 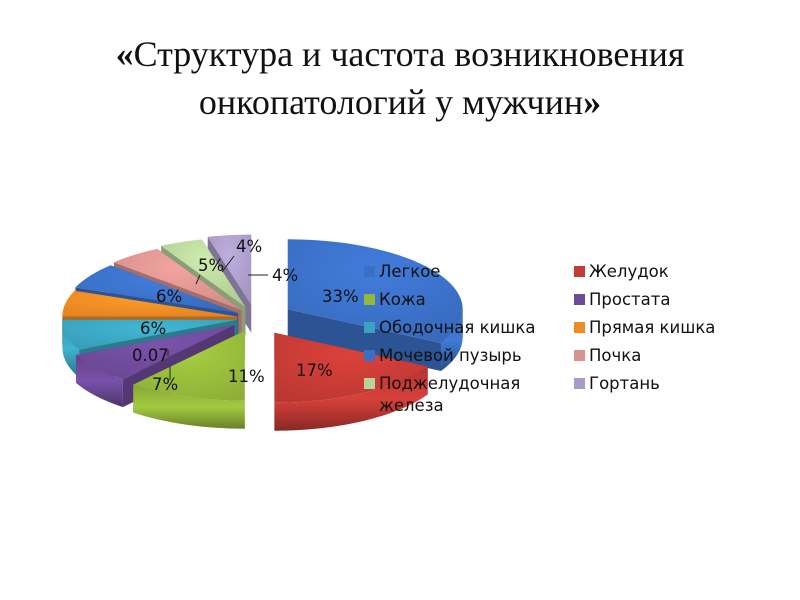 What do you see at coordinates (246, 376) in the screenshot?
I see `data-label: 11%` at bounding box center [246, 376].